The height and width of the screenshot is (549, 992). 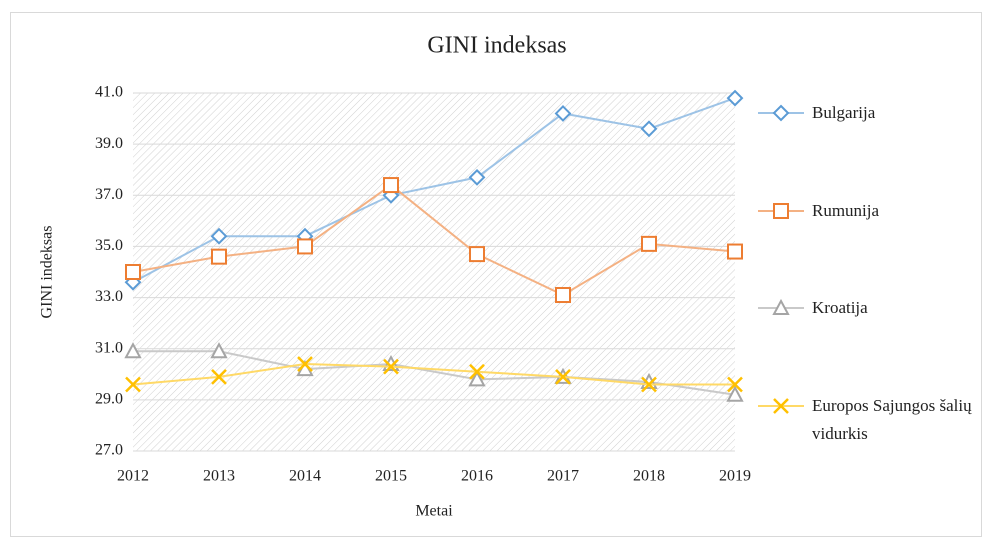 What do you see at coordinates (496, 46) in the screenshot?
I see `chart-title: GINI indeksas` at bounding box center [496, 46].